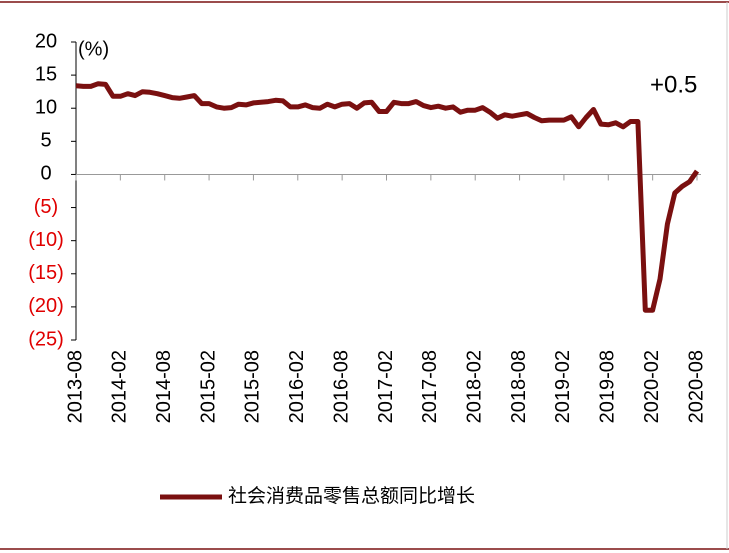  What do you see at coordinates (341, 386) in the screenshot?
I see `x-tick-label: 2016-08` at bounding box center [341, 386].